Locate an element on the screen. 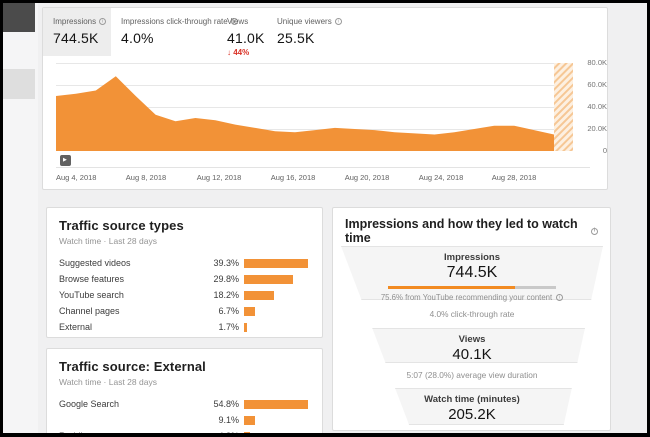 The width and height of the screenshot is (650, 437). funnel-stage-views: Views 40.1K is located at coordinates (472, 345).